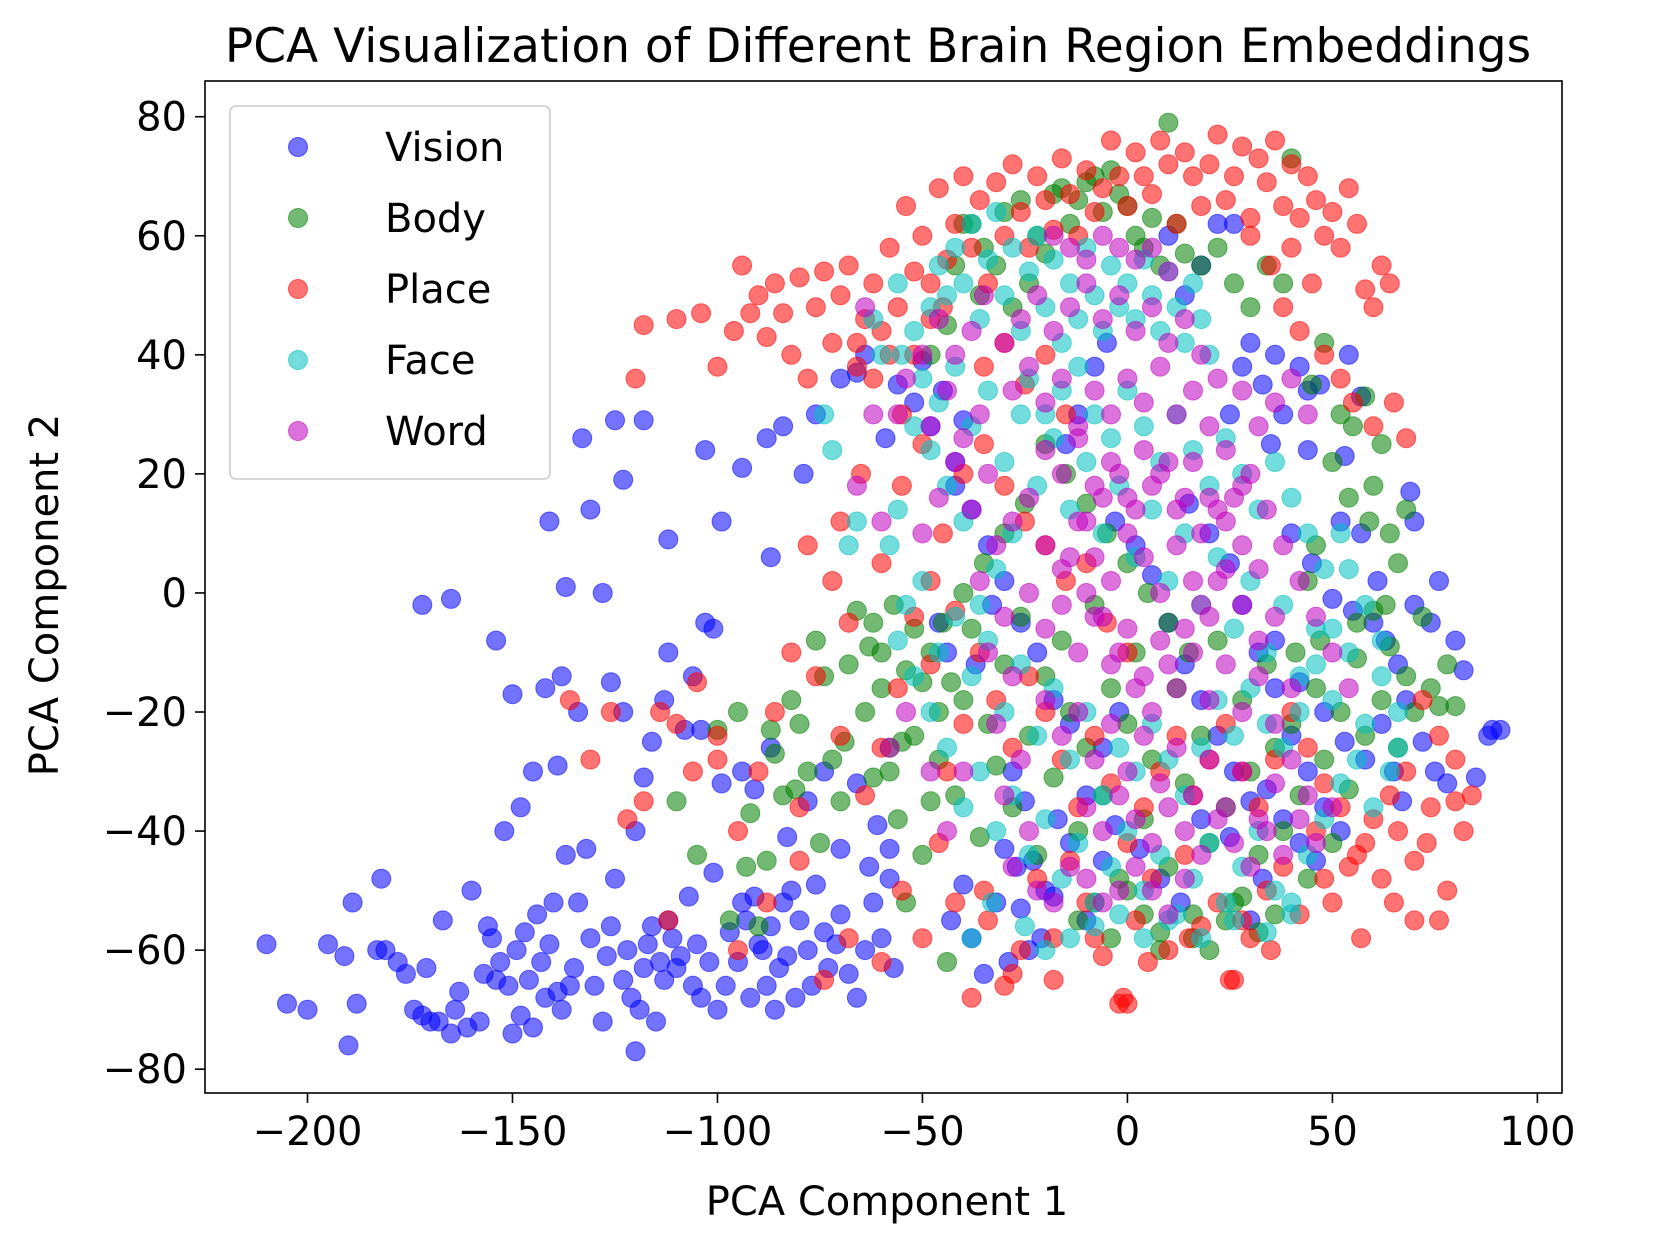 The height and width of the screenshot is (1239, 1661). Describe the element at coordinates (161, 475) in the screenshot. I see `y-tick-label: 20` at that location.